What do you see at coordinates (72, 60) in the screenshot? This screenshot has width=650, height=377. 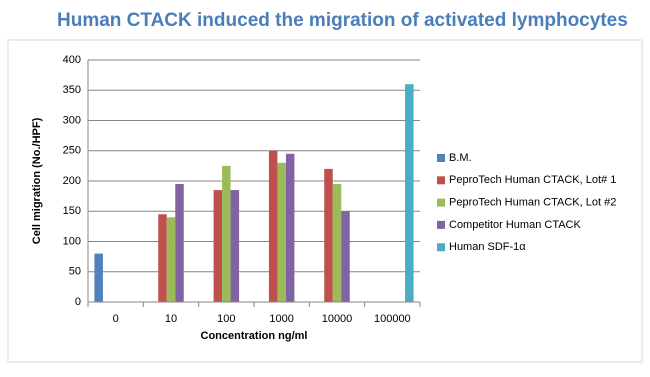 I see `y-tick-label: 400` at bounding box center [72, 60].